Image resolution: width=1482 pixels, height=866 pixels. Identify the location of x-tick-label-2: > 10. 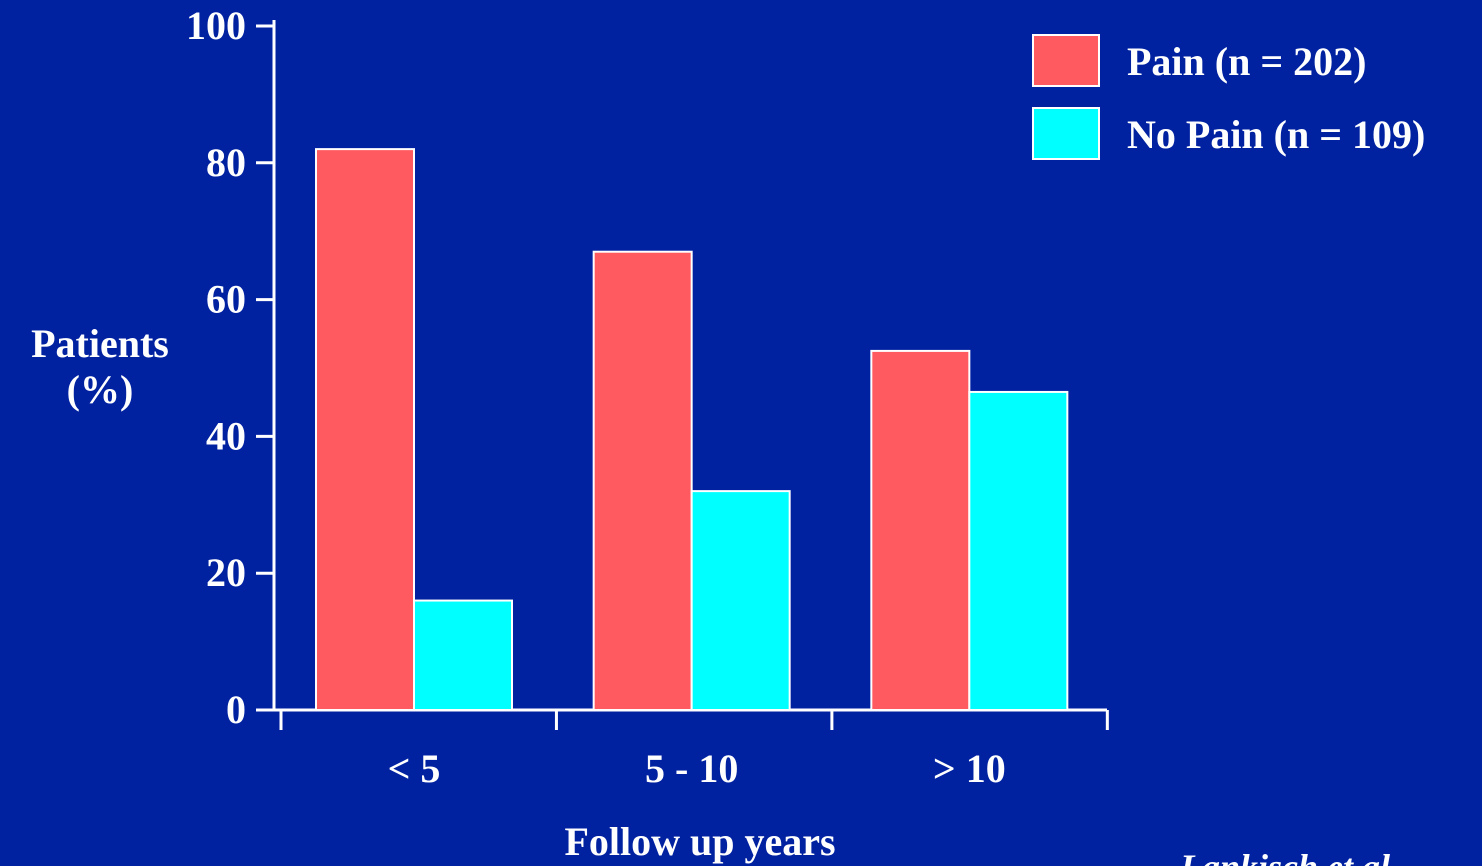
(969, 768).